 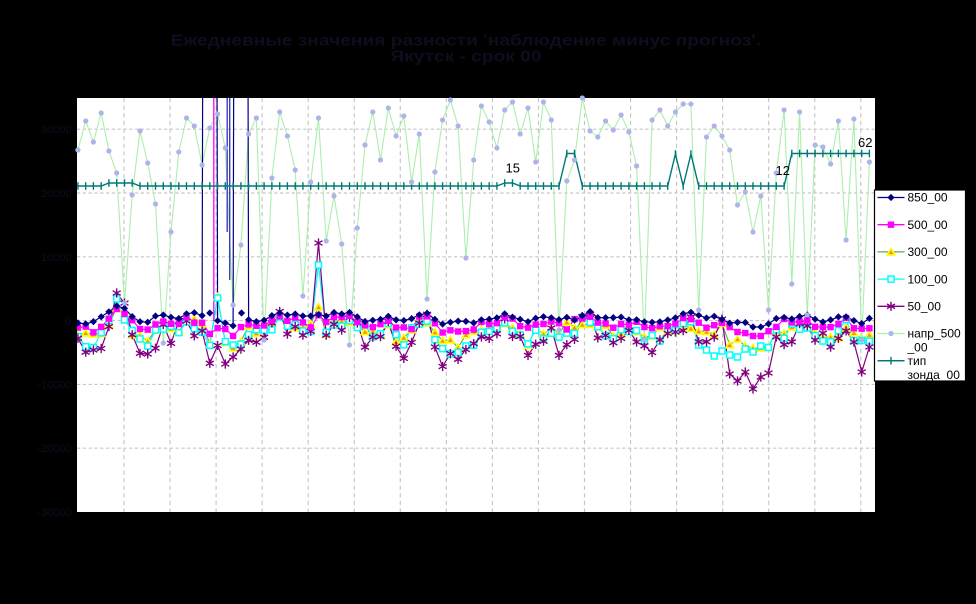 I want to click on svg-text: 62, so click(x=865, y=142).